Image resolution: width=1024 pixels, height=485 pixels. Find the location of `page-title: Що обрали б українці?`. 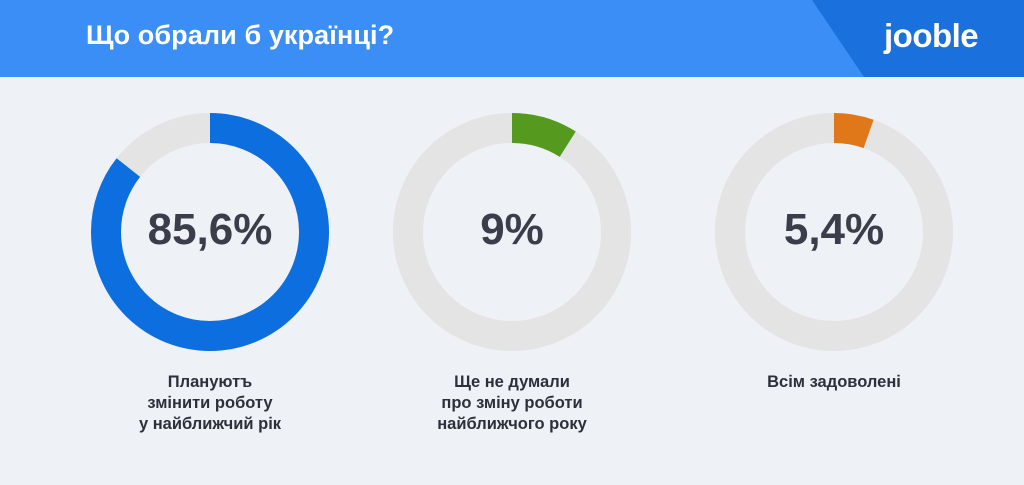

page-title: Що обрали б українці? is located at coordinates (240, 35).